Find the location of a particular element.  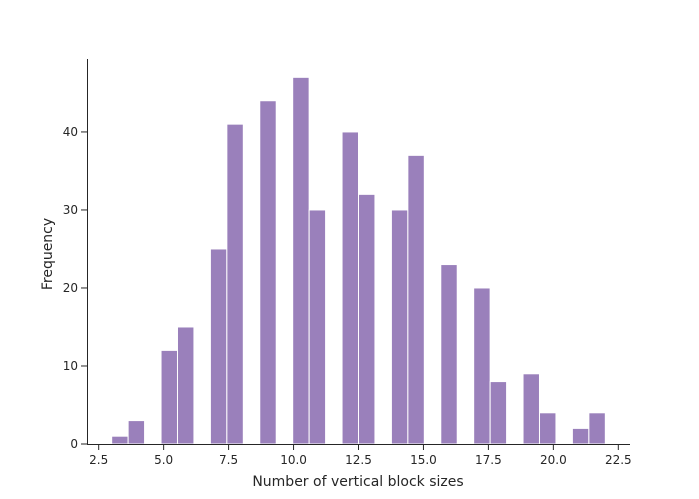

x-tick-label: 2.5 is located at coordinates (98, 460).